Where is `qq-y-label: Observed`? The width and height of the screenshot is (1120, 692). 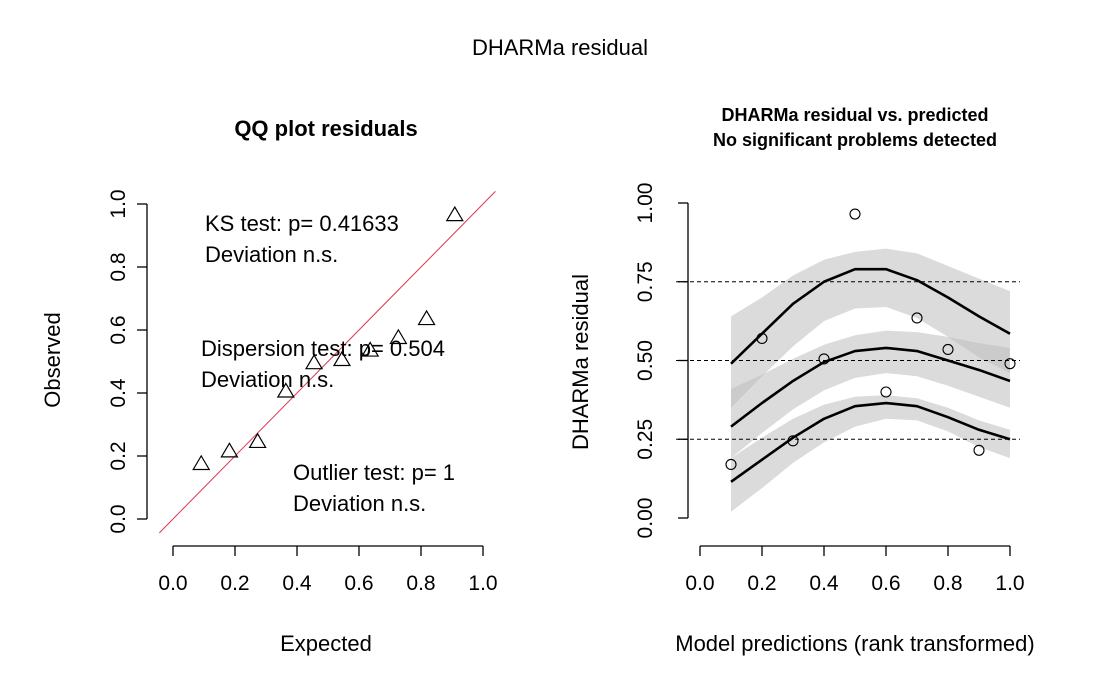 qq-y-label: Observed is located at coordinates (52, 359).